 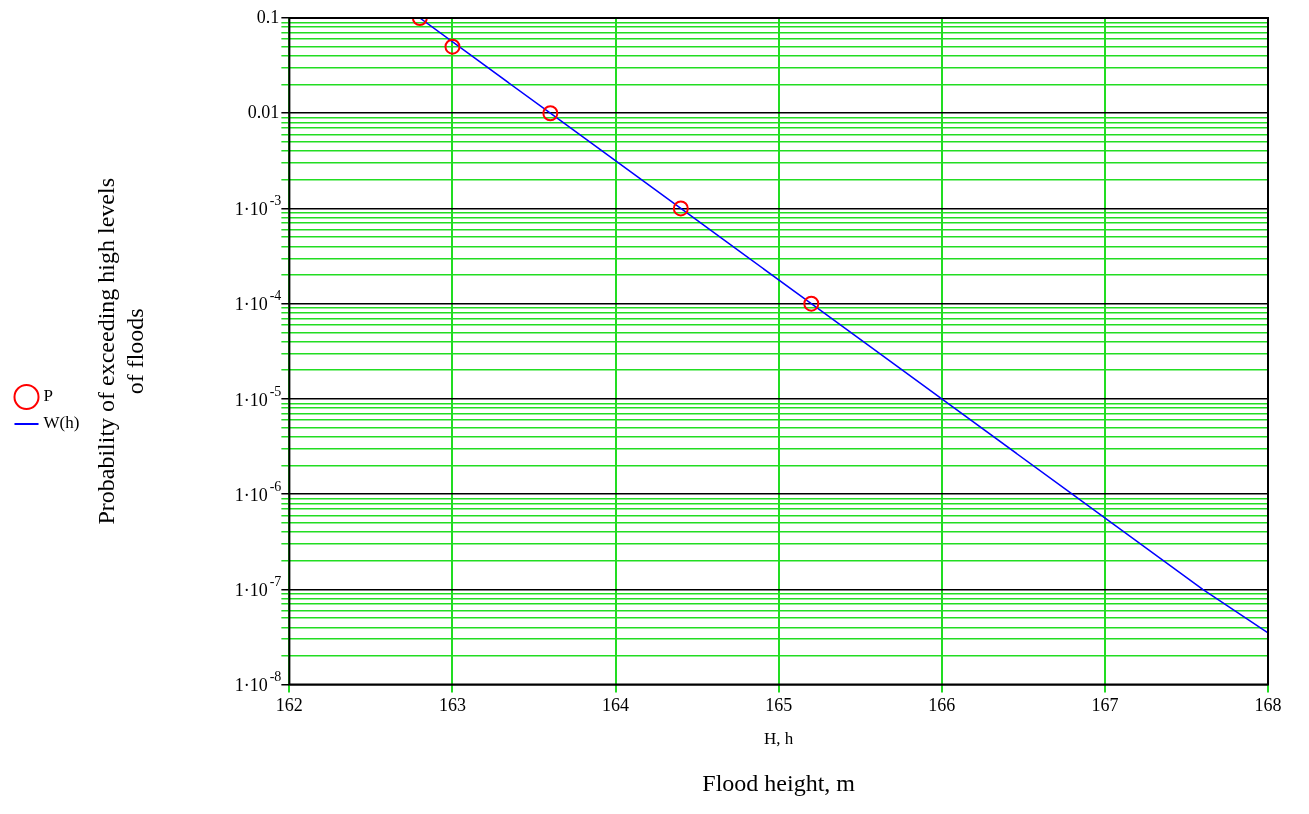 I want to click on y-tick-label: 0.1, so click(x=268, y=16).